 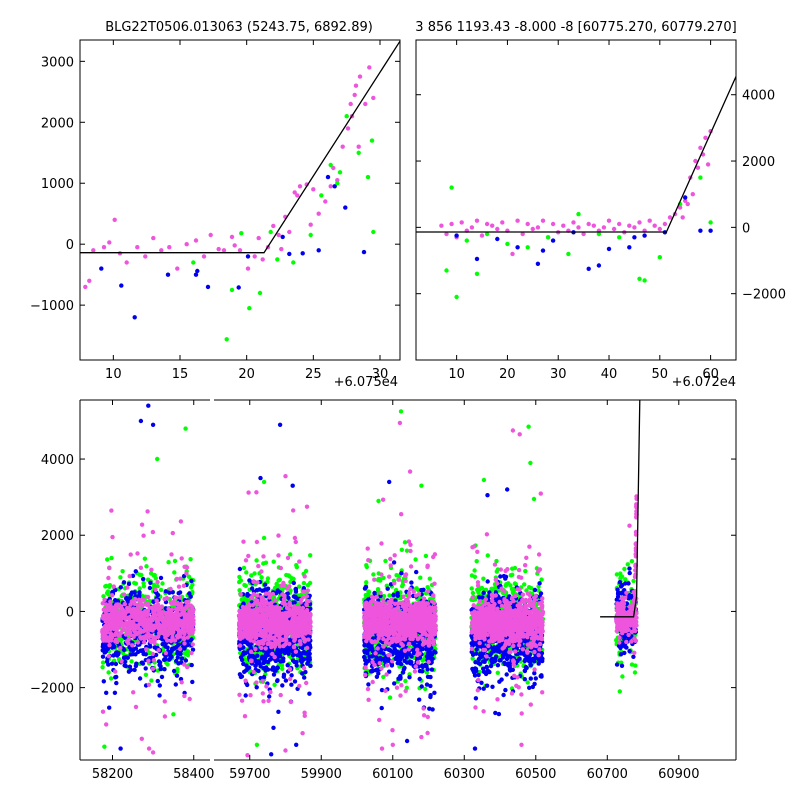 I want to click on x-tick-label: 20, so click(x=507, y=374).